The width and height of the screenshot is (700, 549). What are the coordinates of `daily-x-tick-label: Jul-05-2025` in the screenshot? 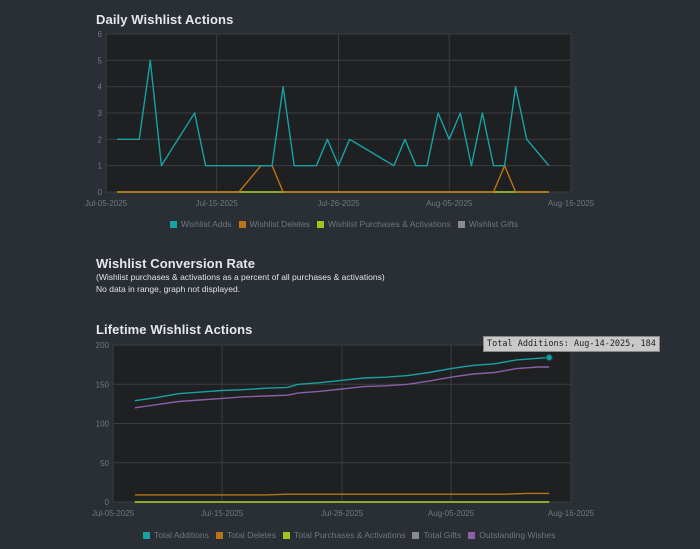 It's located at (106, 203).